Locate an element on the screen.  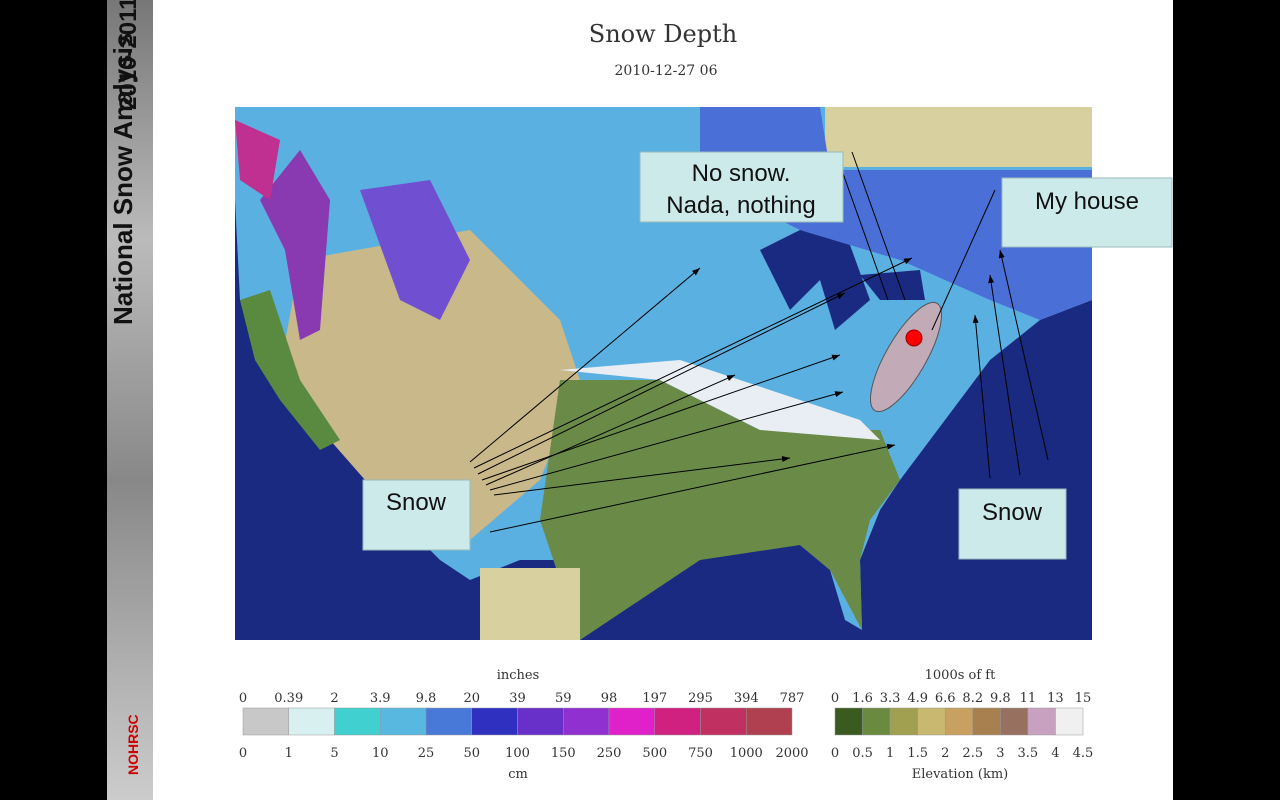
legend-label: 13 is located at coordinates (1055, 698).